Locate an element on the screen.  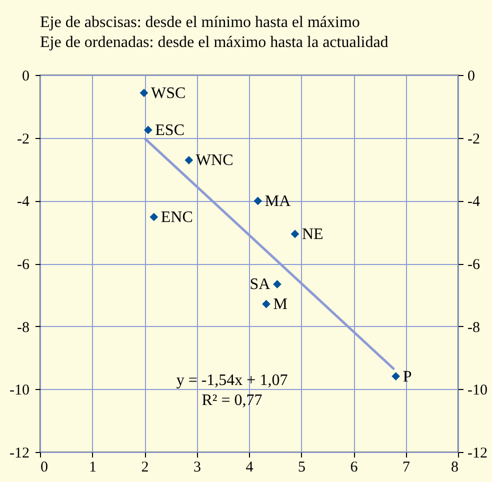
y2-tick-label: -6 is located at coordinates (474, 265).